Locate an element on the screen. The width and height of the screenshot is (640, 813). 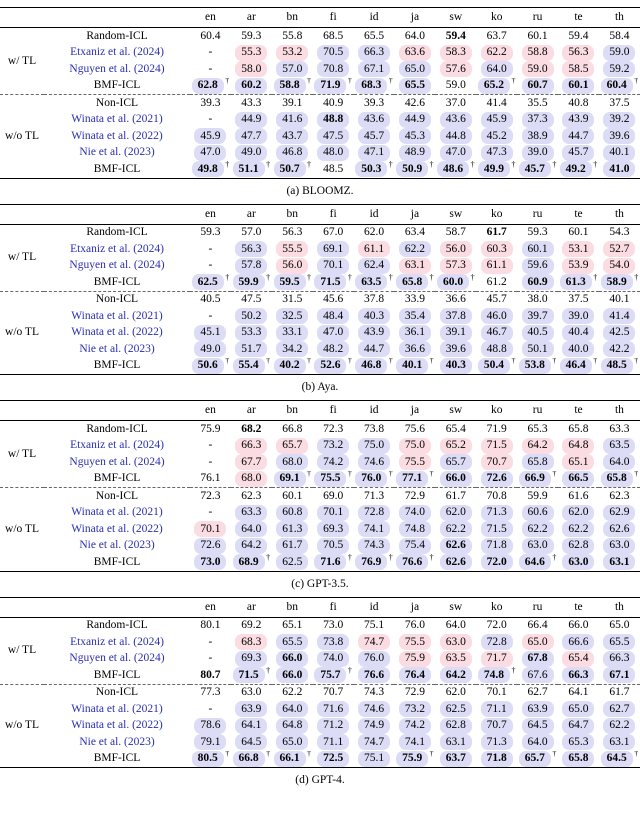
score-value: 40.8 is located at coordinates (578, 102).